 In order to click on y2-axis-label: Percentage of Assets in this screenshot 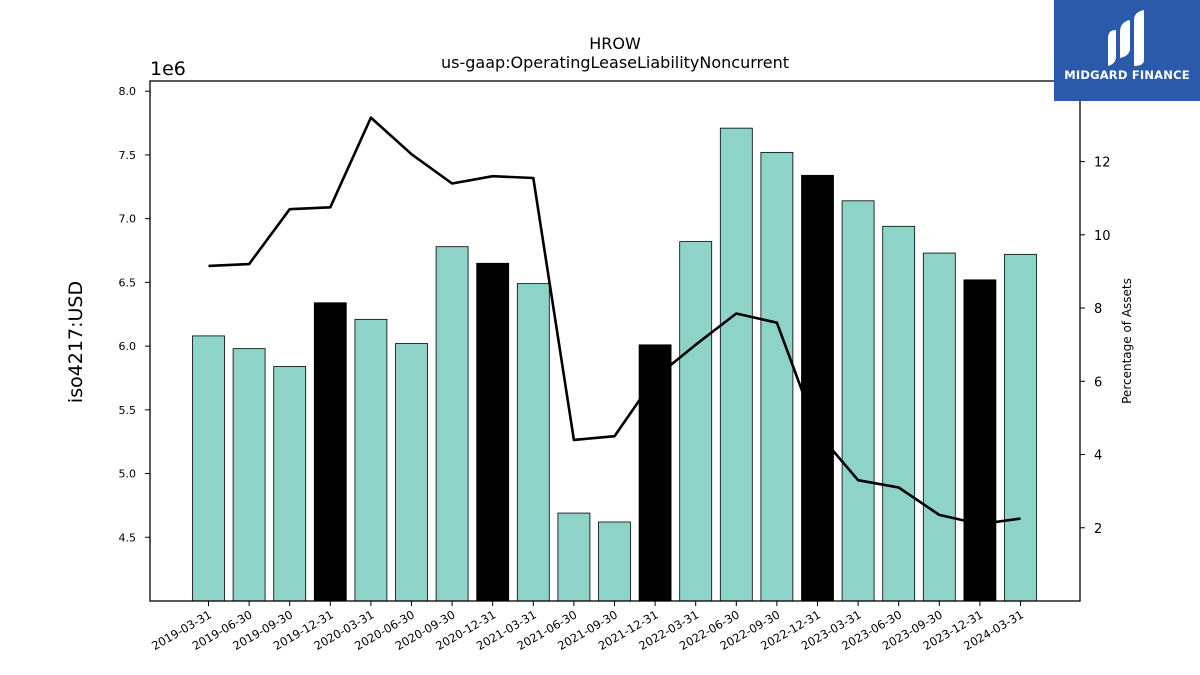, I will do `click(1127, 341)`.